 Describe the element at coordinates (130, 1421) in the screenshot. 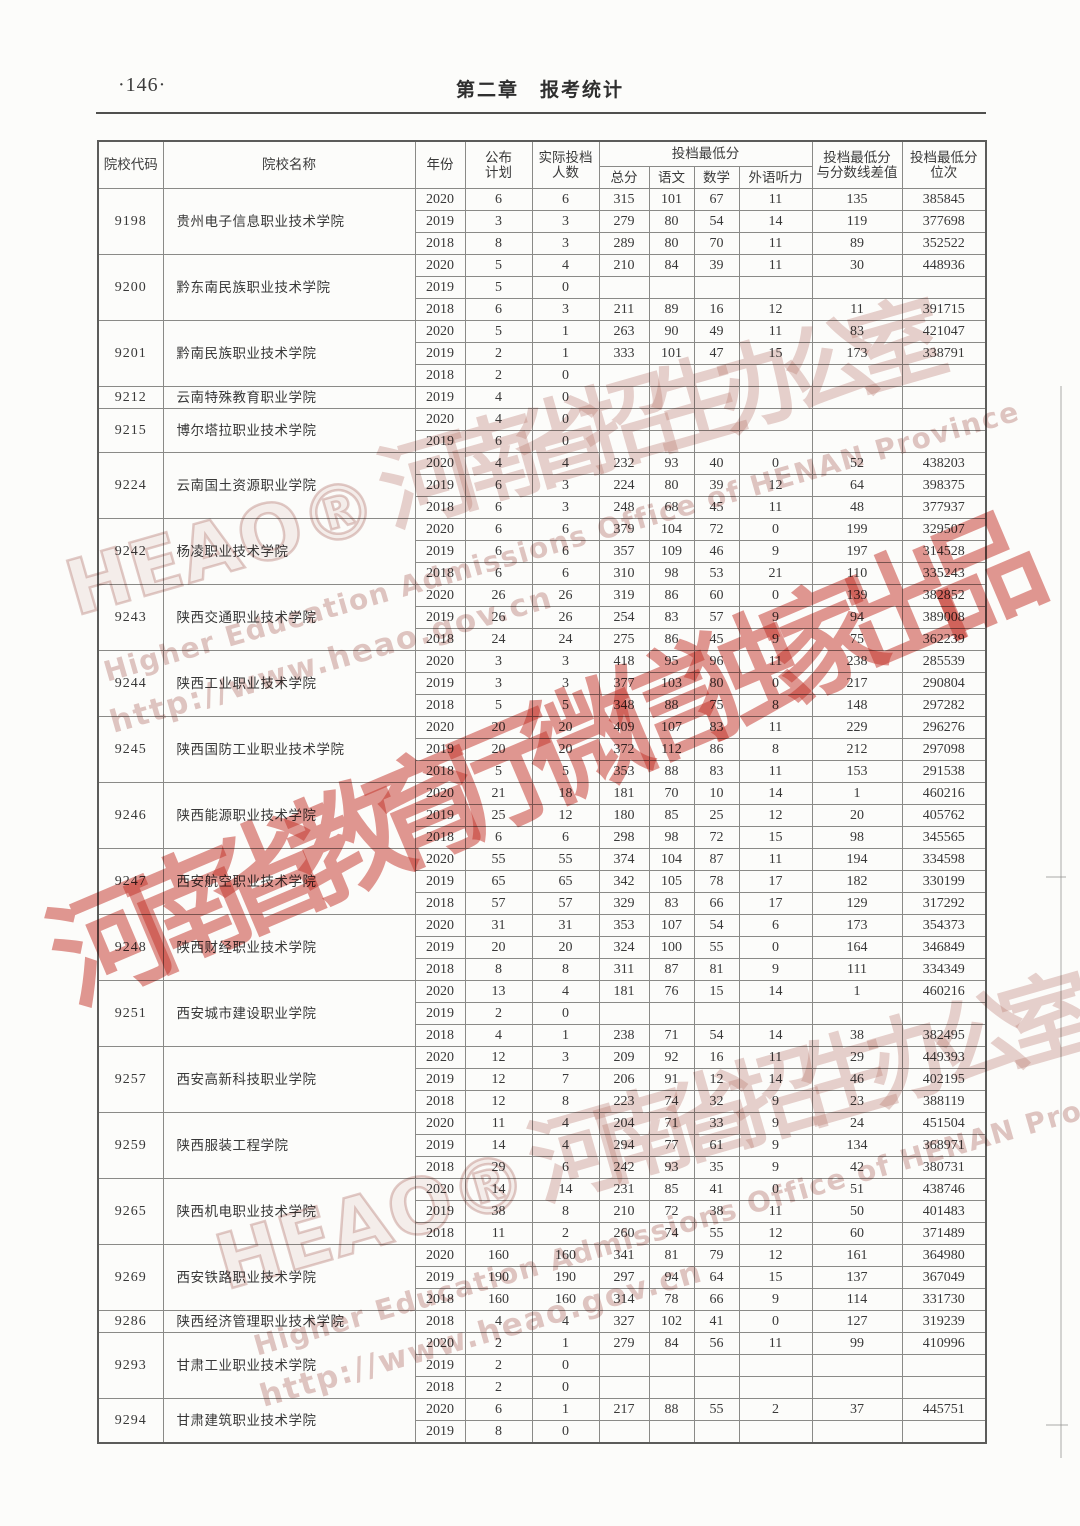

I see `college-code: 9294` at that location.